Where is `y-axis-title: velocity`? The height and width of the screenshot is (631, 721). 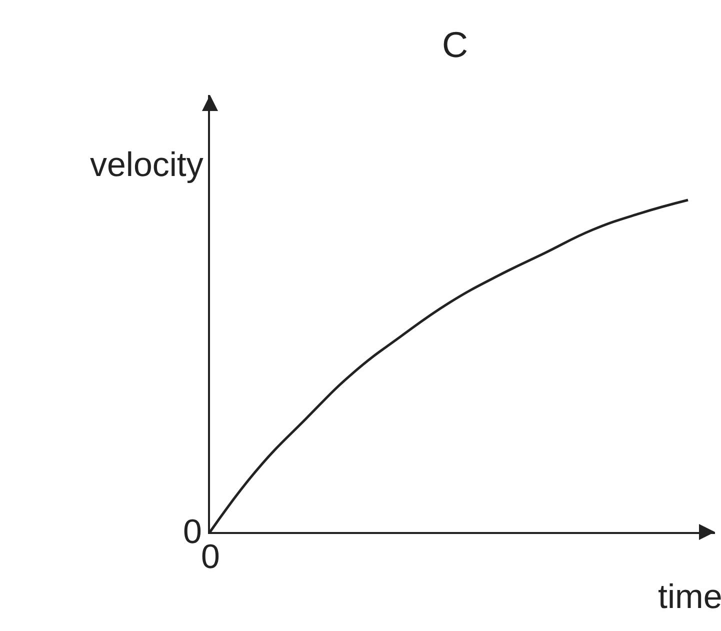 y-axis-title: velocity is located at coordinates (147, 165).